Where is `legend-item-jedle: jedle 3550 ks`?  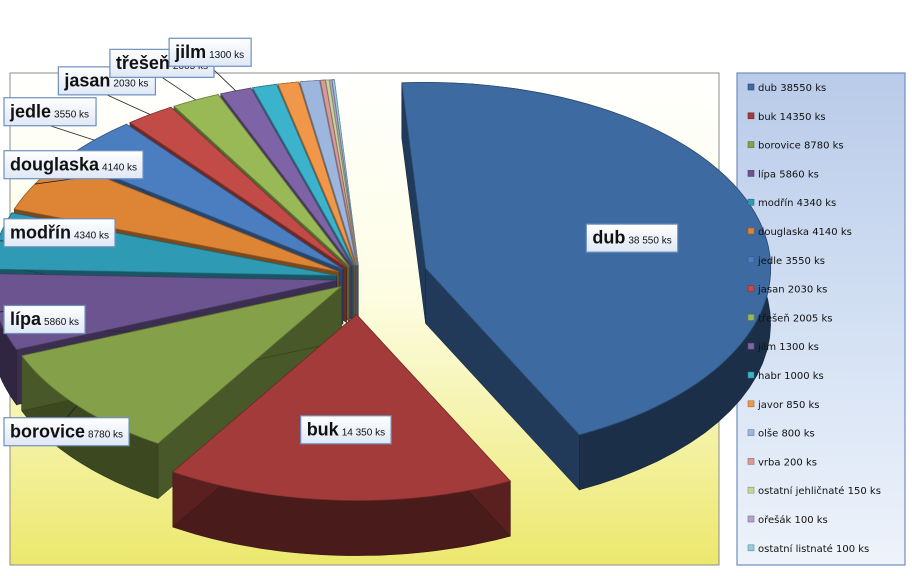 legend-item-jedle: jedle 3550 ks is located at coordinates (786, 261).